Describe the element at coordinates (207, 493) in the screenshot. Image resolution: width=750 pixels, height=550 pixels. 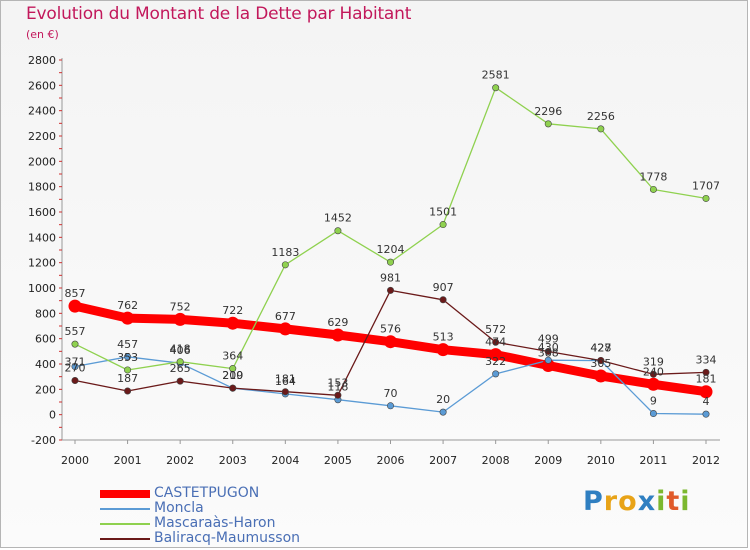
I see `legend-label: CASTETPUGON` at that location.